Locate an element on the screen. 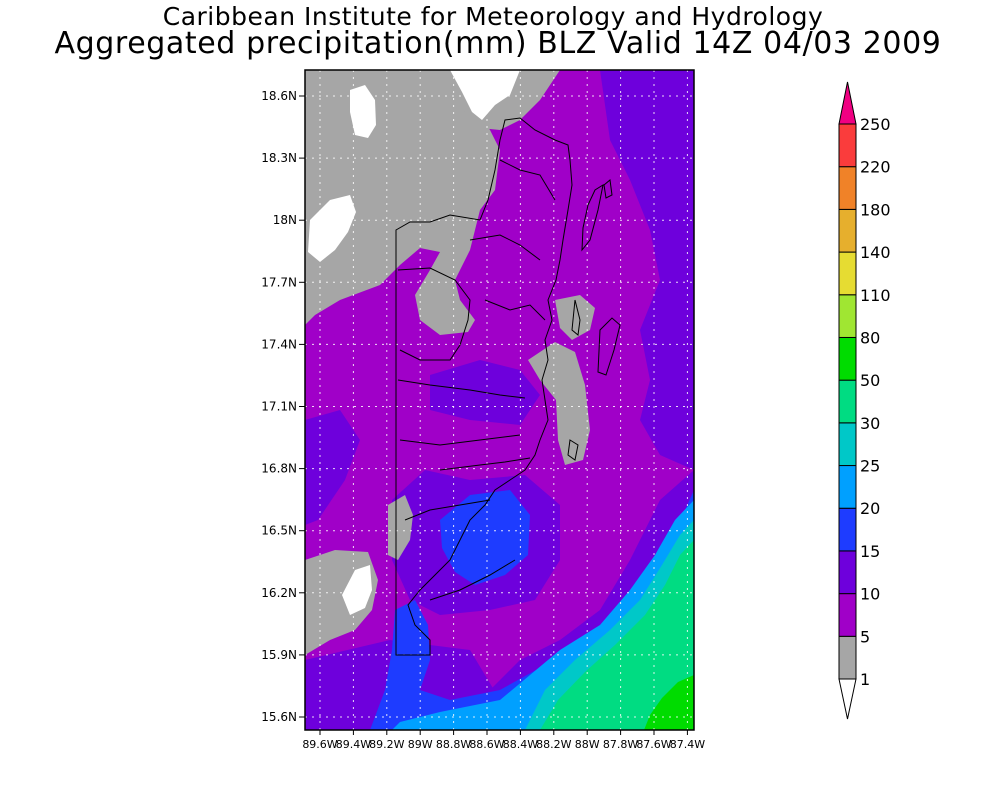  colorbar-low-triangle is located at coordinates (847, 699).